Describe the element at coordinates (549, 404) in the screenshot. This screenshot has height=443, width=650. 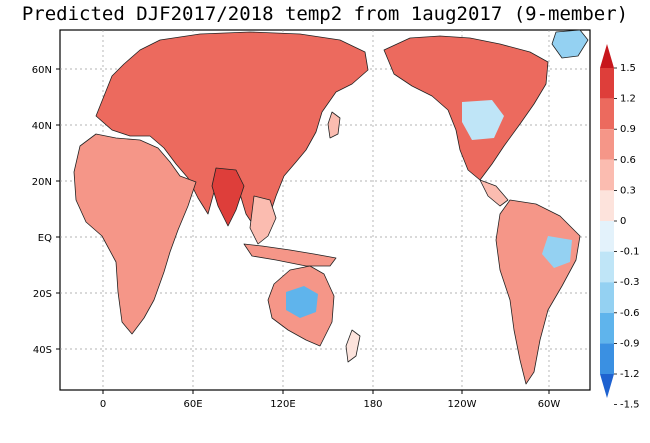
I see `lon-tick-label: 60W` at that location.